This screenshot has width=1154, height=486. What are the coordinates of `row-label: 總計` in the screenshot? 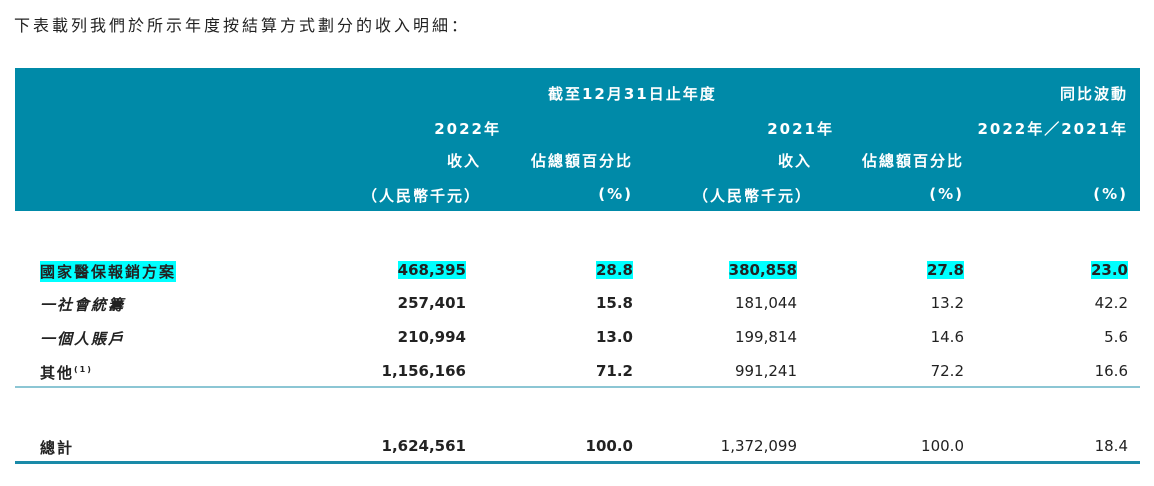 It's located at (57, 447).